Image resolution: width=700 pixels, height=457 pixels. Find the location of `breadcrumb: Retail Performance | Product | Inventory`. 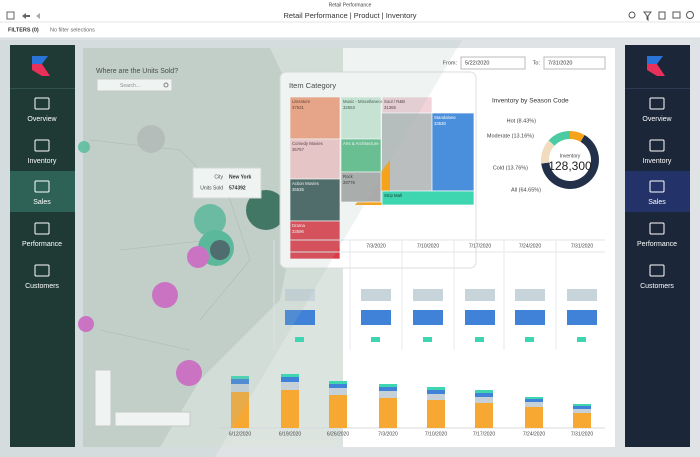

breadcrumb: Retail Performance | Product | Inventory is located at coordinates (349, 15).